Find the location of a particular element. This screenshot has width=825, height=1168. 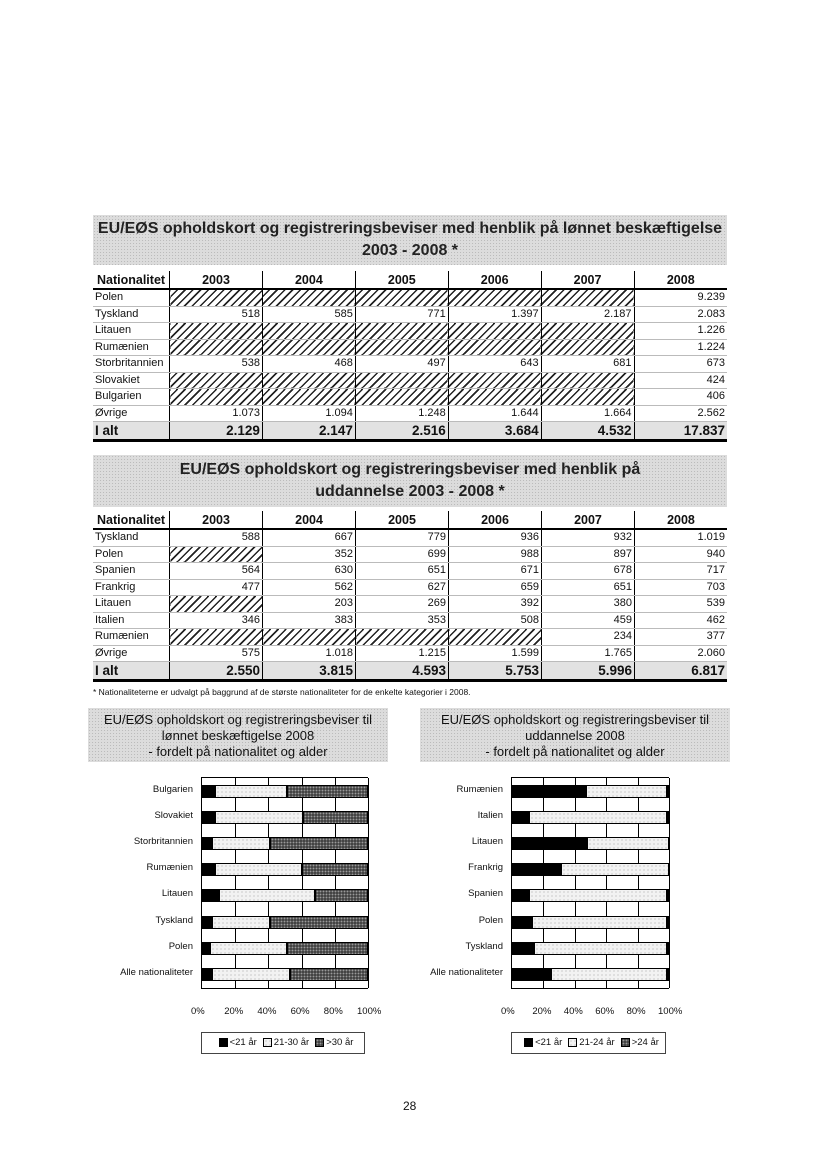

value-cell: 643 is located at coordinates (495, 364).